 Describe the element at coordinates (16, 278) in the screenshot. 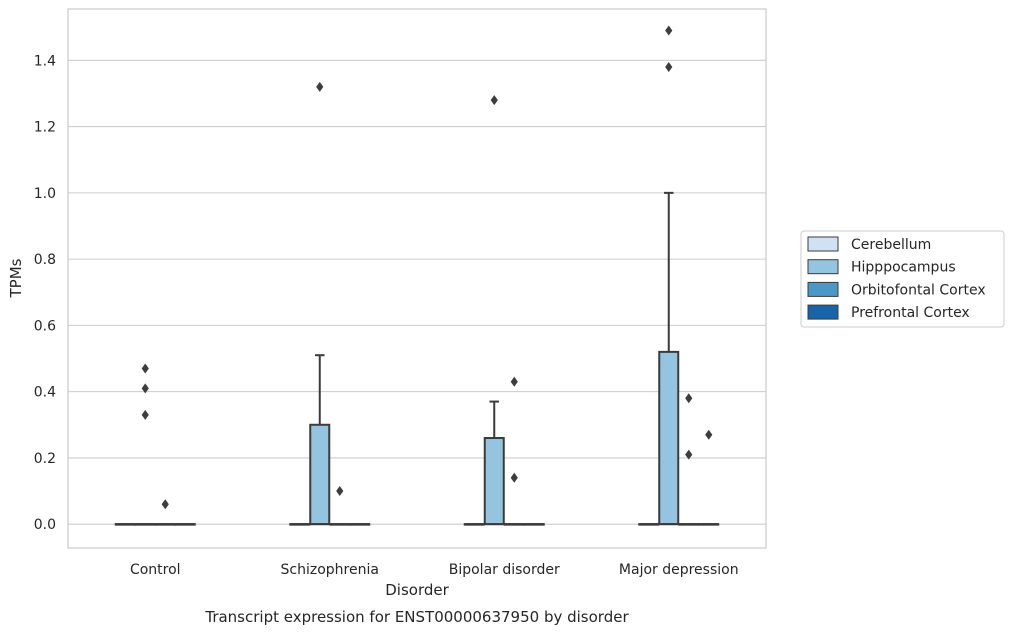

I see `y-axis-label: TPMs` at that location.